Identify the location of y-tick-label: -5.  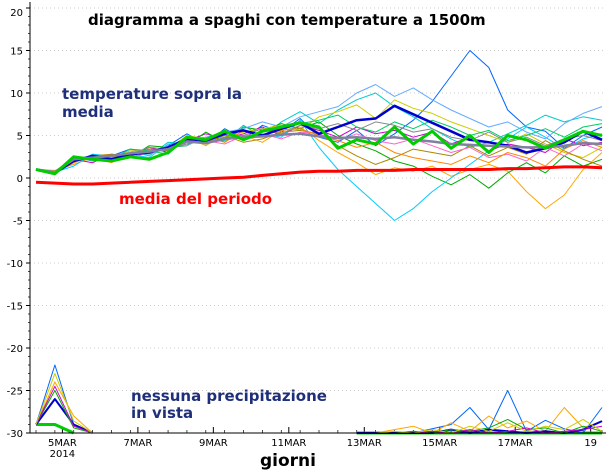
(18, 222).